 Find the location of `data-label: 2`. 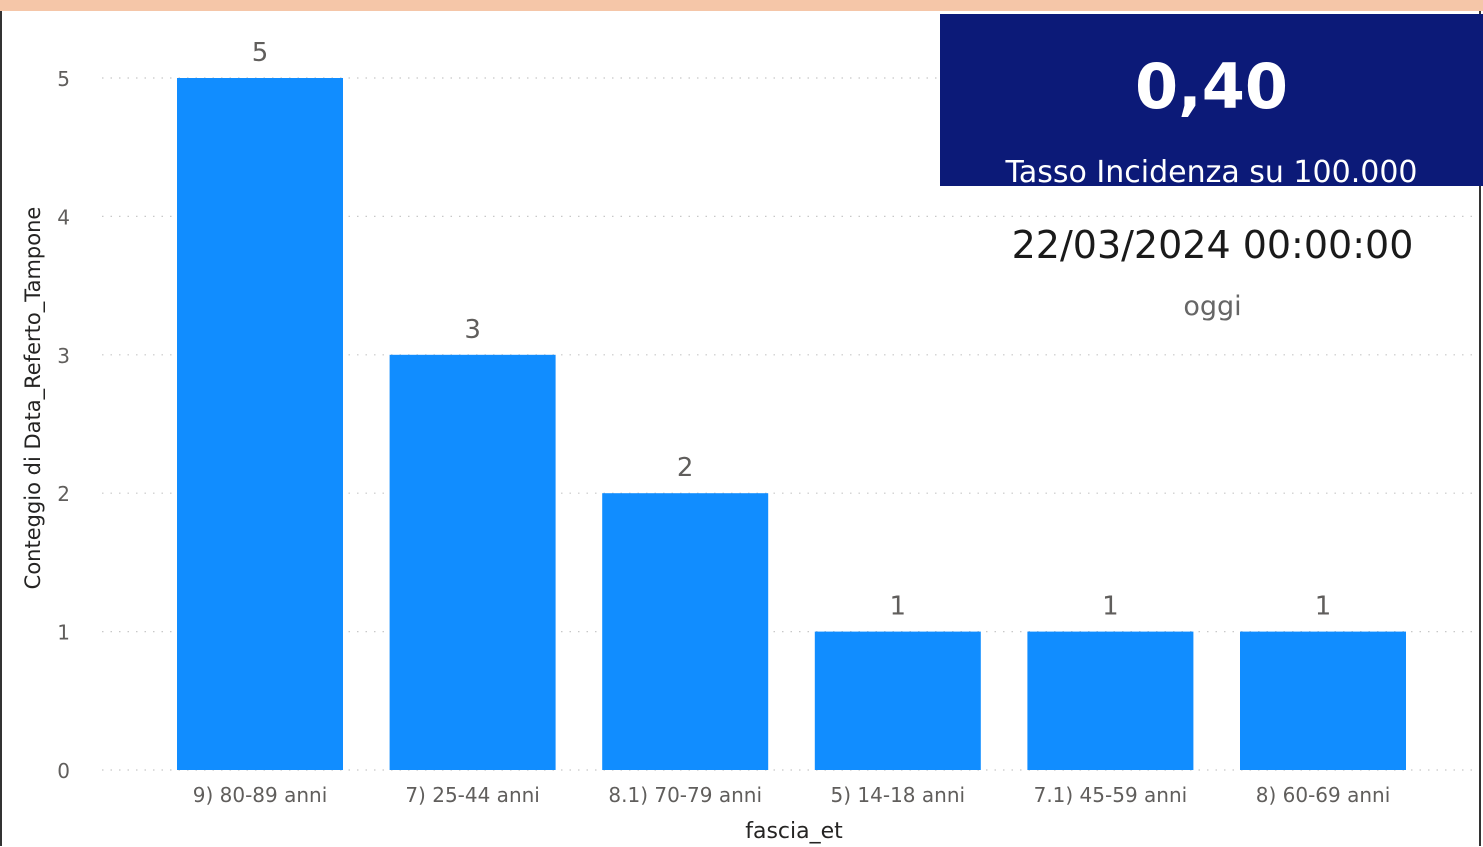

data-label: 2 is located at coordinates (685, 468).